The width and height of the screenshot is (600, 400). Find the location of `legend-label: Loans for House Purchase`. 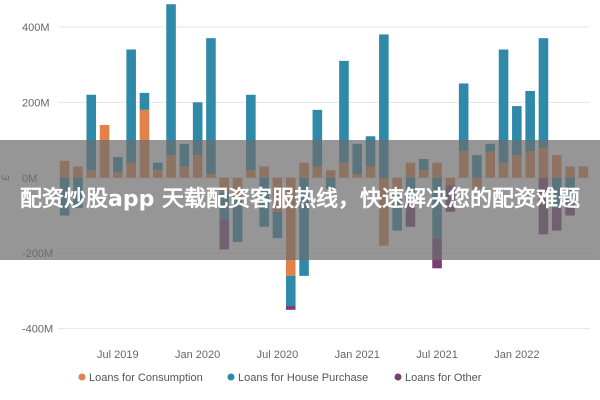

legend-label: Loans for House Purchase is located at coordinates (303, 378).